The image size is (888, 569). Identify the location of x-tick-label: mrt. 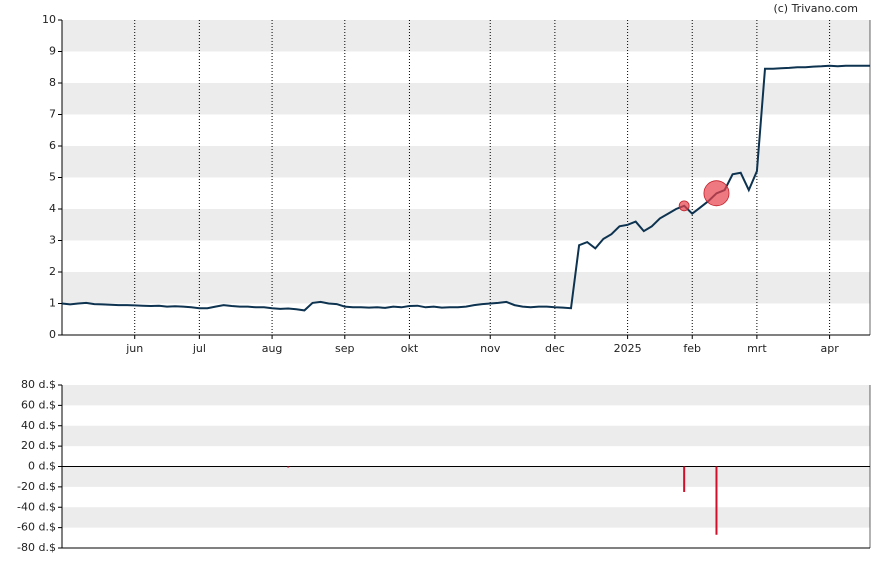
(757, 348).